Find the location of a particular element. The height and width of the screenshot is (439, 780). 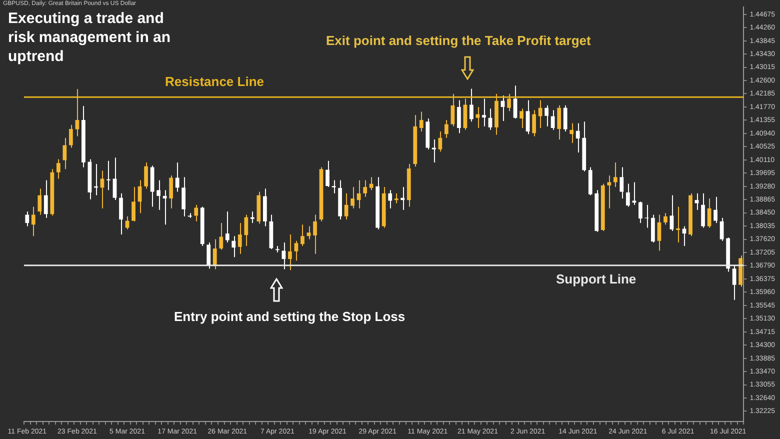

annotation: Entry point and setting the Stop Loss is located at coordinates (290, 316).